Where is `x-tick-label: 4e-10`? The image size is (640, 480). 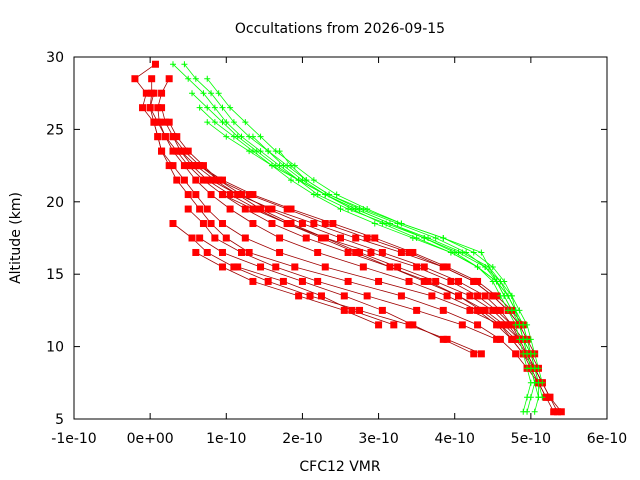
x-tick-label: 4e-10 is located at coordinates (455, 439).